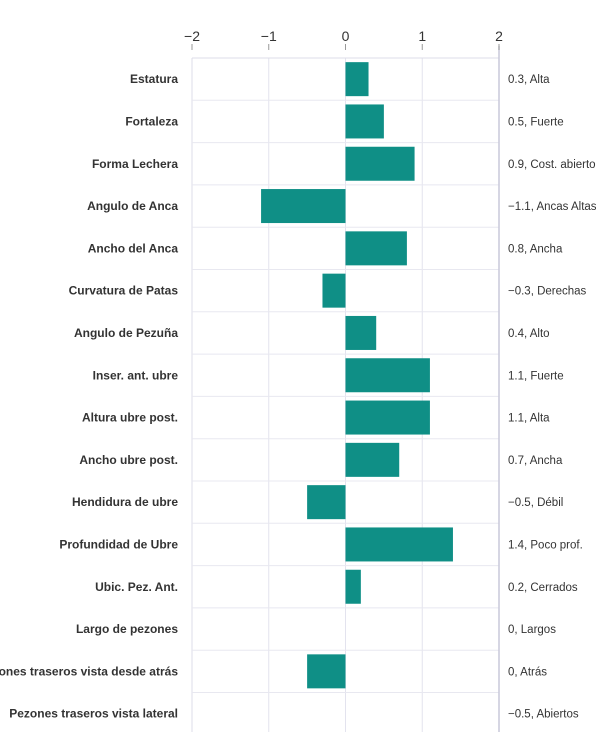 The height and width of the screenshot is (732, 596). What do you see at coordinates (89, 671) in the screenshot?
I see `category-label: Pezones traseros vista desde atrás` at bounding box center [89, 671].